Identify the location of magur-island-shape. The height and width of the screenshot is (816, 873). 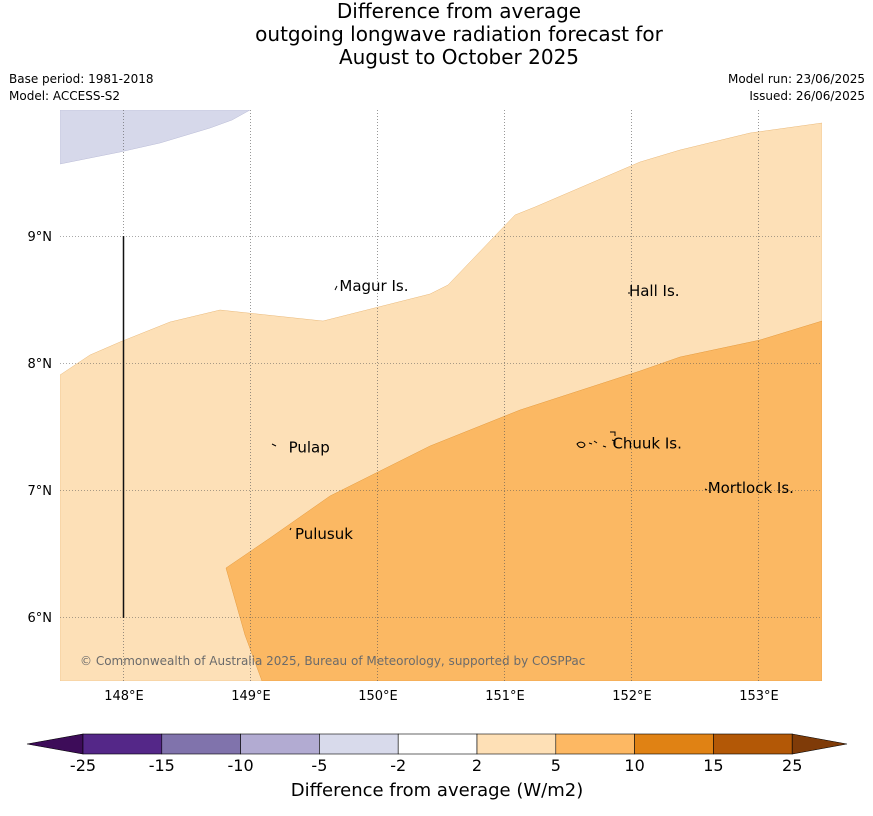
(336, 288).